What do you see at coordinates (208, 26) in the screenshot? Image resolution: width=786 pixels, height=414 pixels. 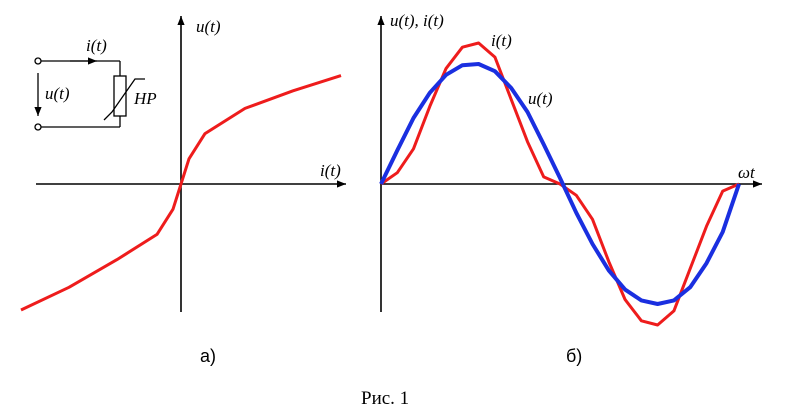 I see `panel-a-y-axis-label: u(t)` at bounding box center [208, 26].